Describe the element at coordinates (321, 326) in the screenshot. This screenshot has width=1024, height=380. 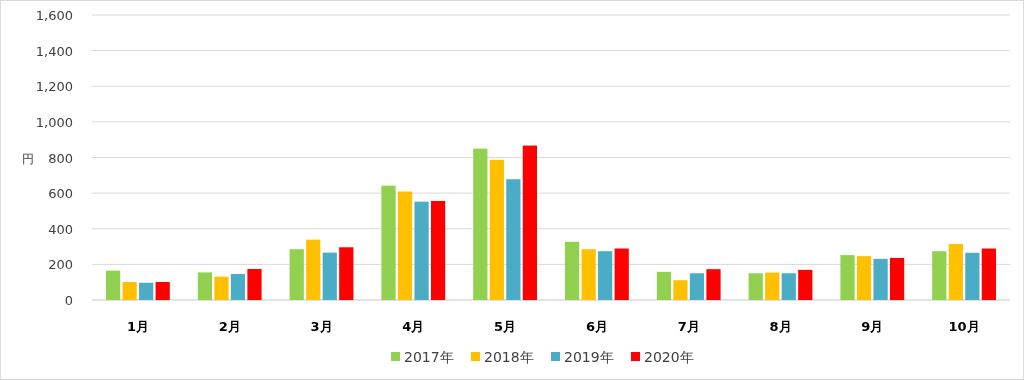
I see `x-tick-label: 3月` at that location.